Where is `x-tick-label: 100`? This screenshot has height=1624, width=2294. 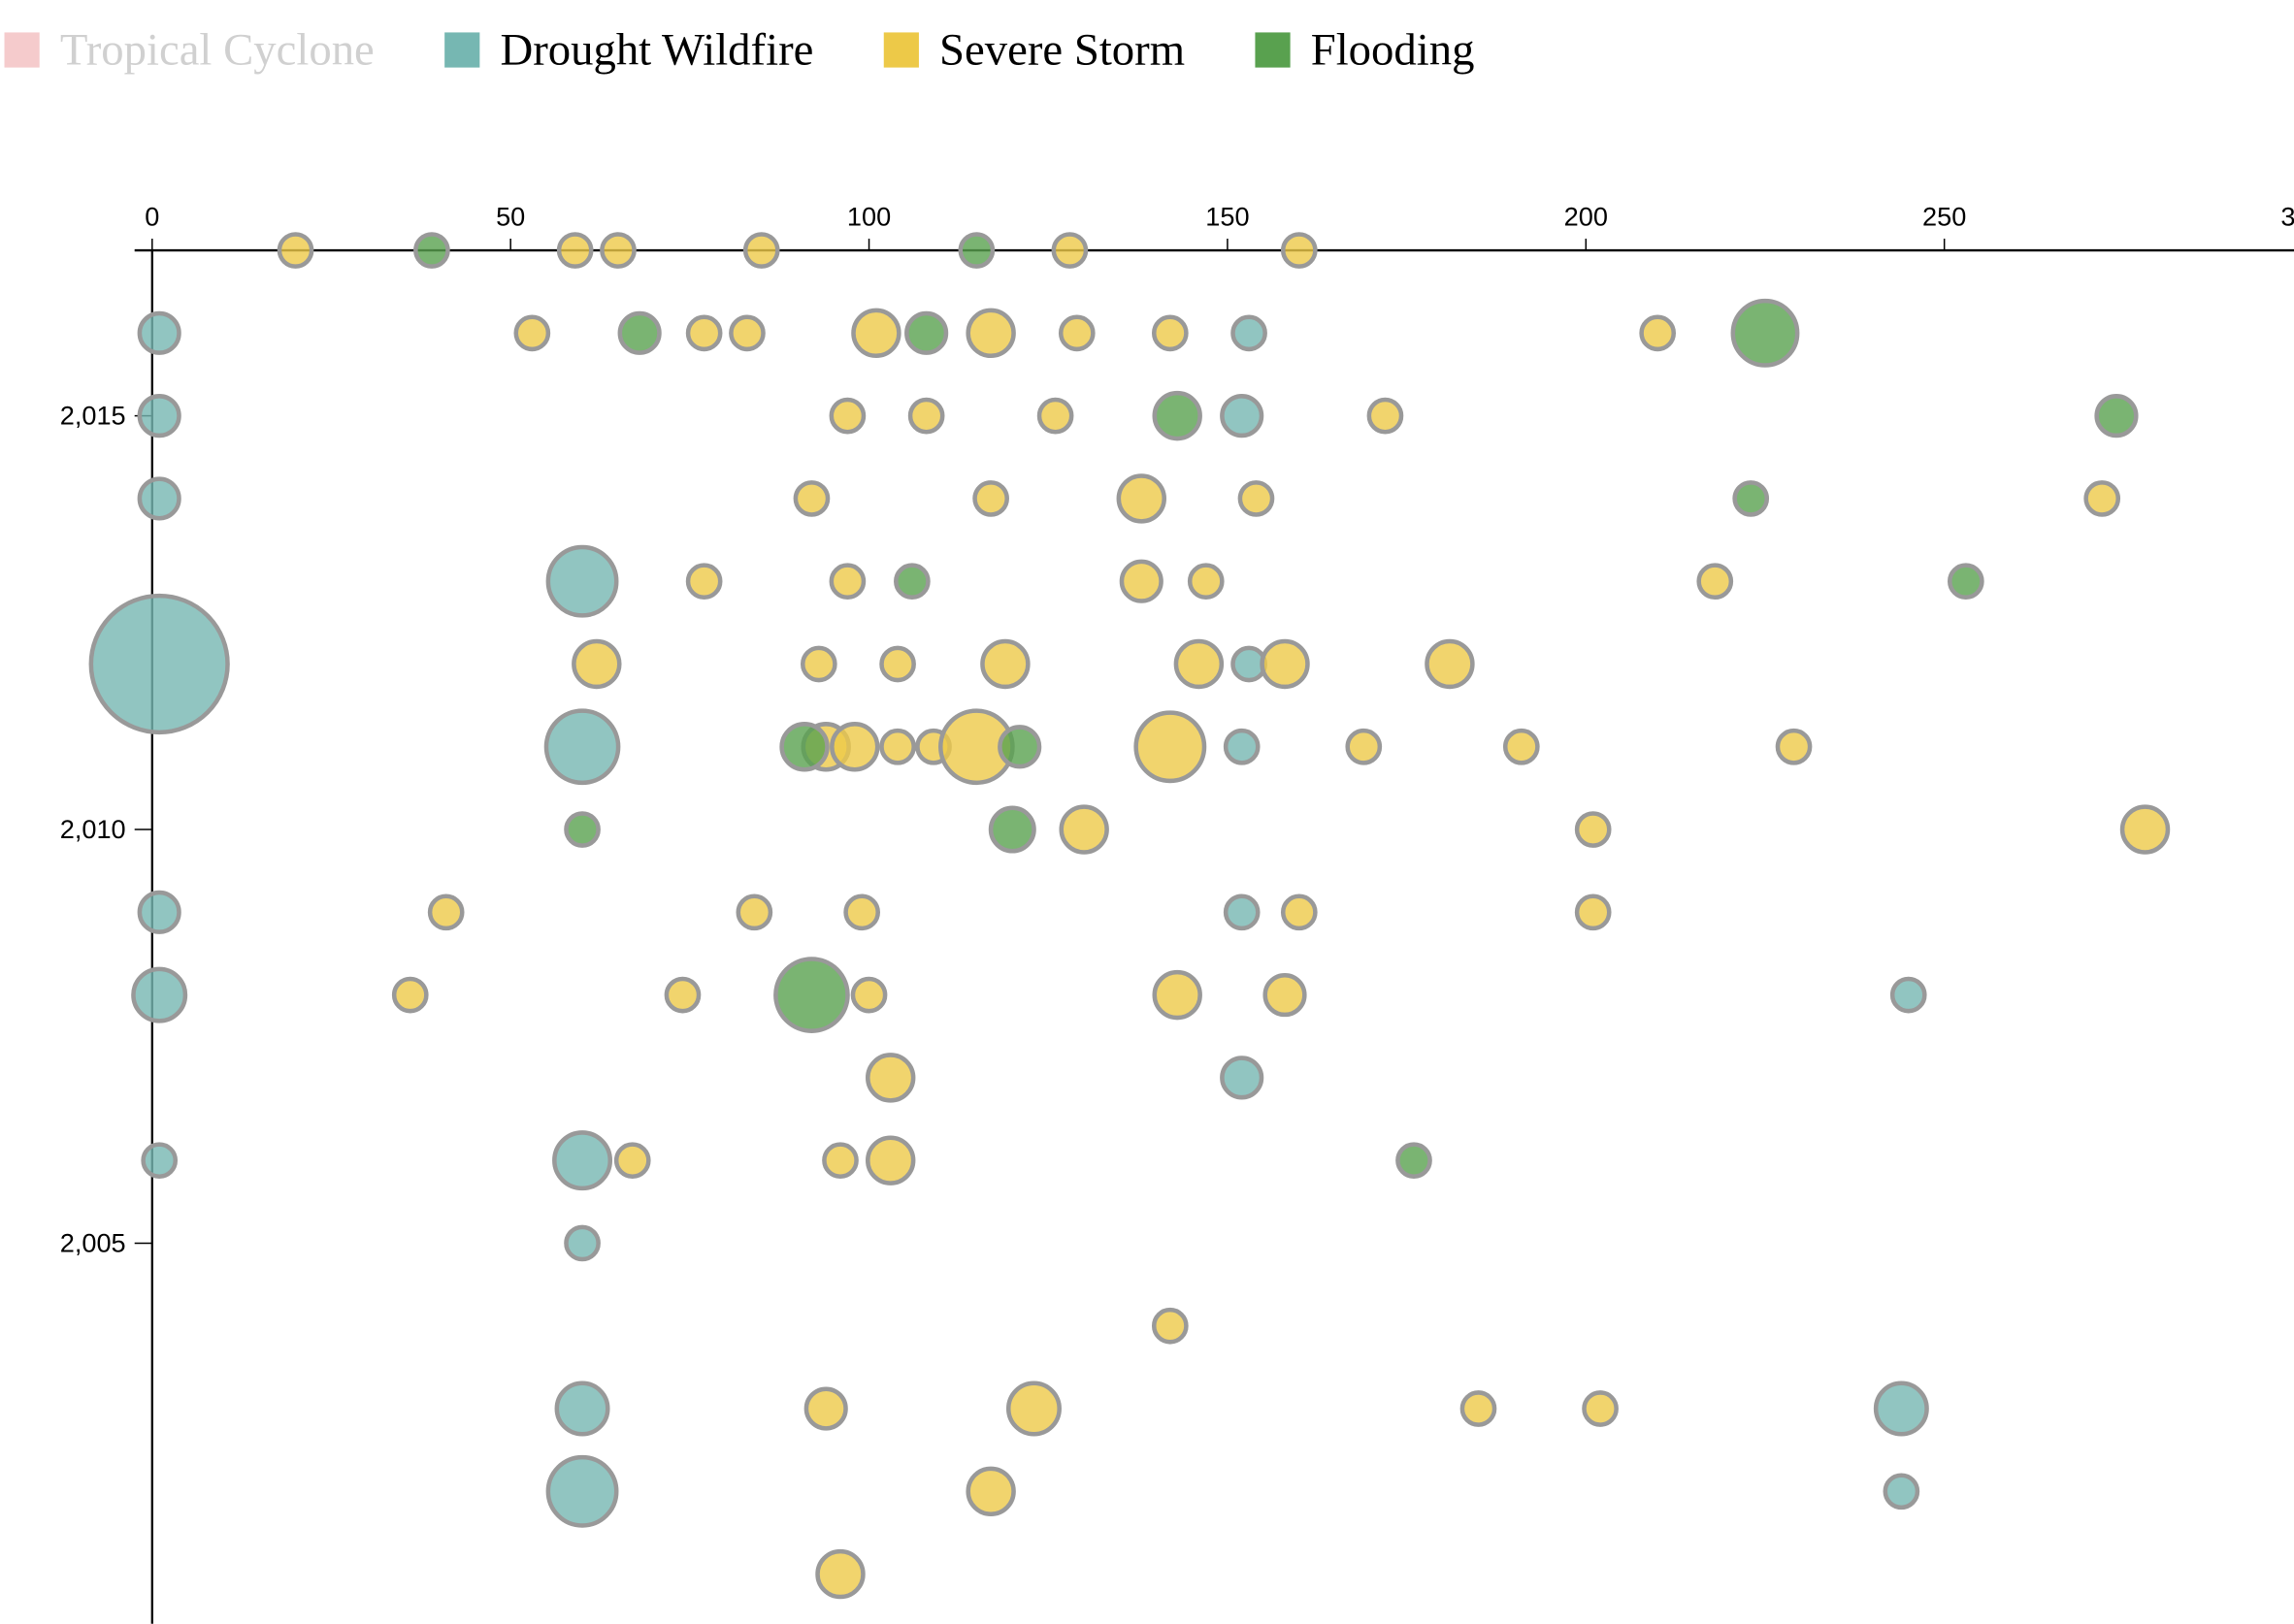
x-tick-label: 100 is located at coordinates (869, 216).